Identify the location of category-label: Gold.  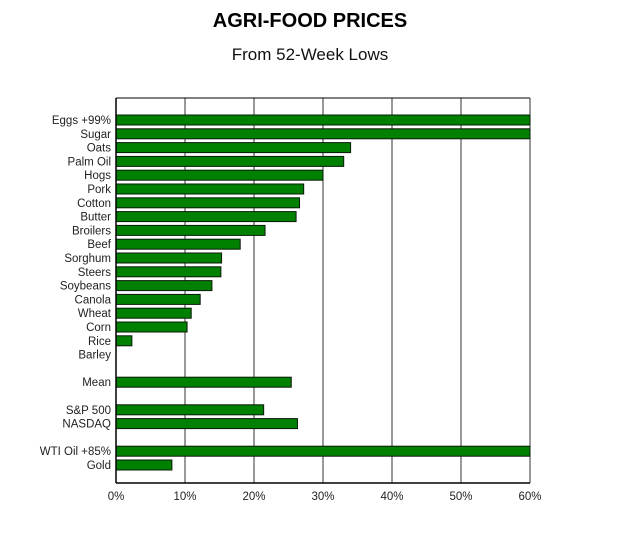
(99, 466).